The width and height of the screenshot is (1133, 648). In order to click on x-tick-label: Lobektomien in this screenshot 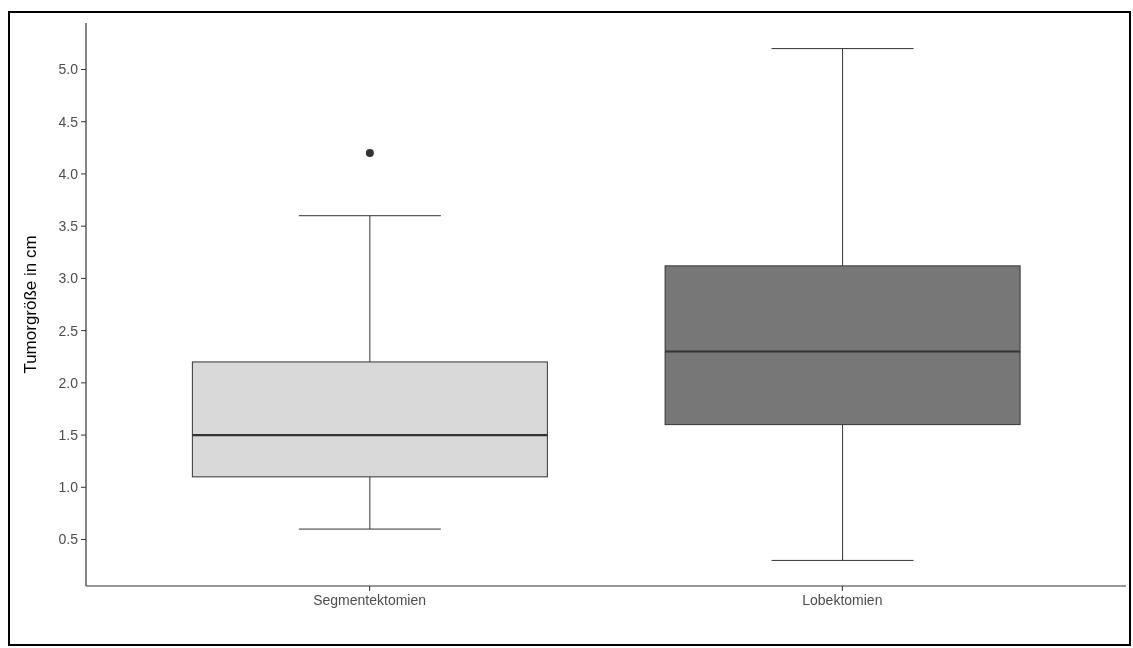, I will do `click(842, 599)`.